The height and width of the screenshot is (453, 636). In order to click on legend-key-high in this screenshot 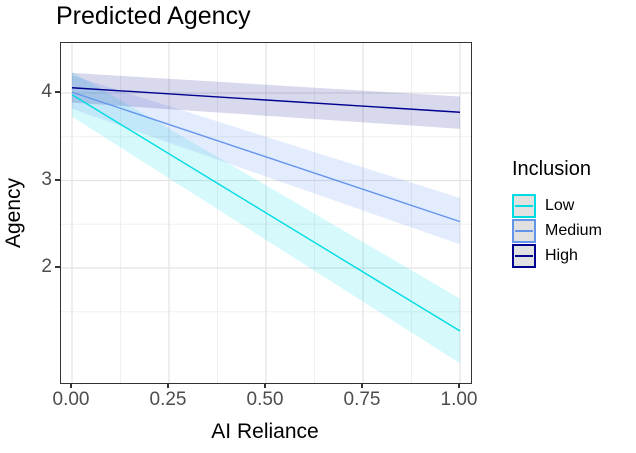, I will do `click(524, 256)`.